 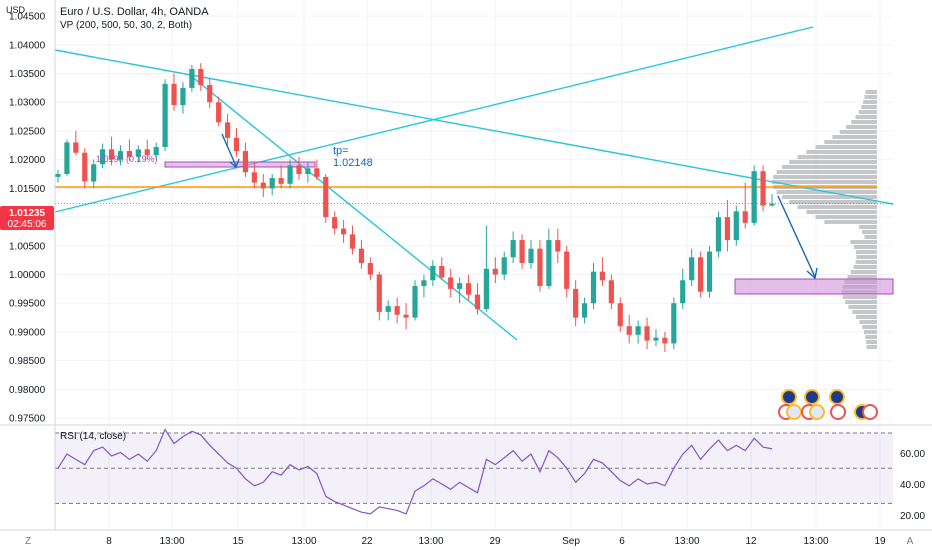 What do you see at coordinates (812, 273) in the screenshot?
I see `arrow-down-right-head` at bounding box center [812, 273].